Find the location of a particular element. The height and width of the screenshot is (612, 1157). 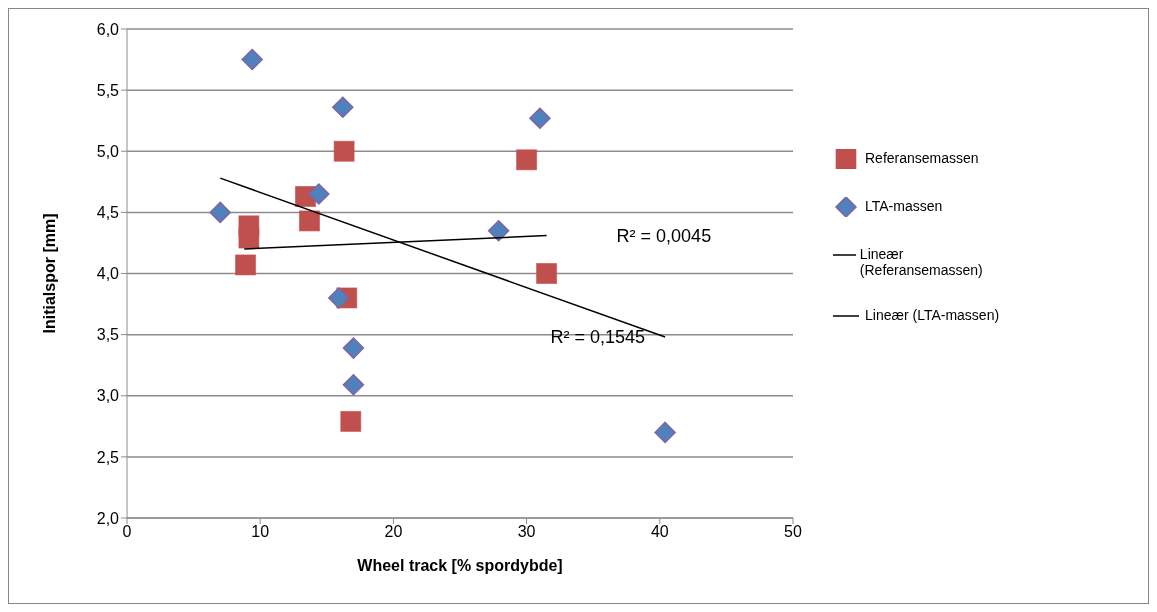

legend-label: Referansemassen is located at coordinates (922, 158).